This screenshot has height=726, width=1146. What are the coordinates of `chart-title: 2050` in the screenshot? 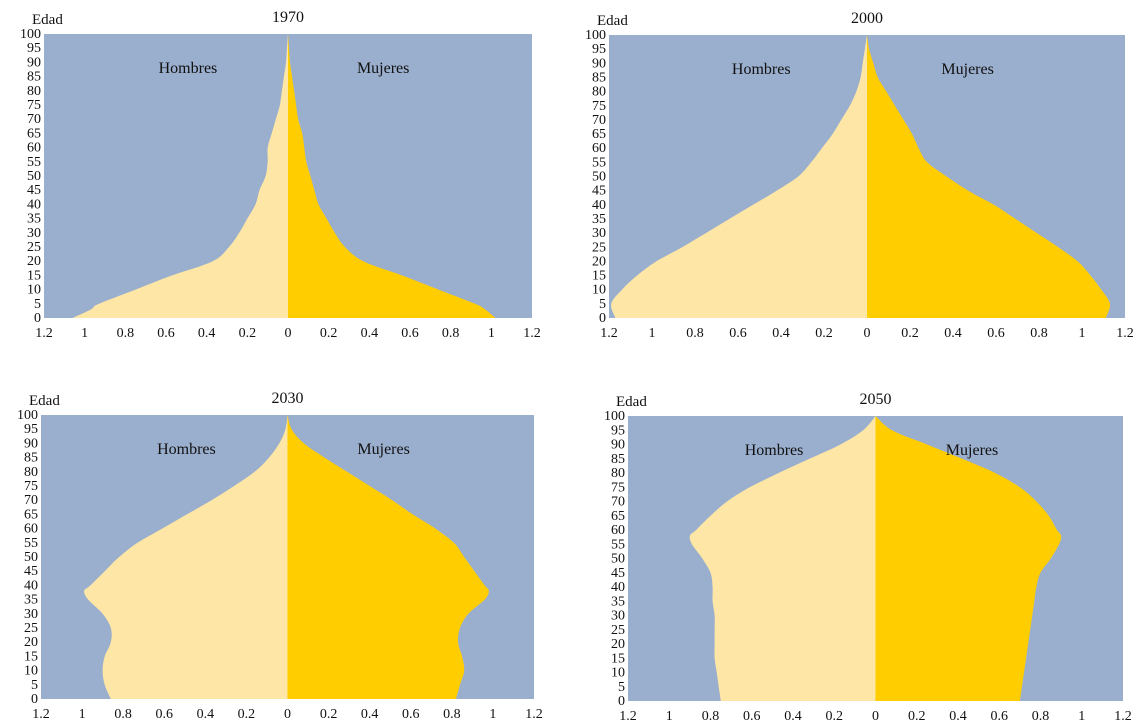 It's located at (876, 399).